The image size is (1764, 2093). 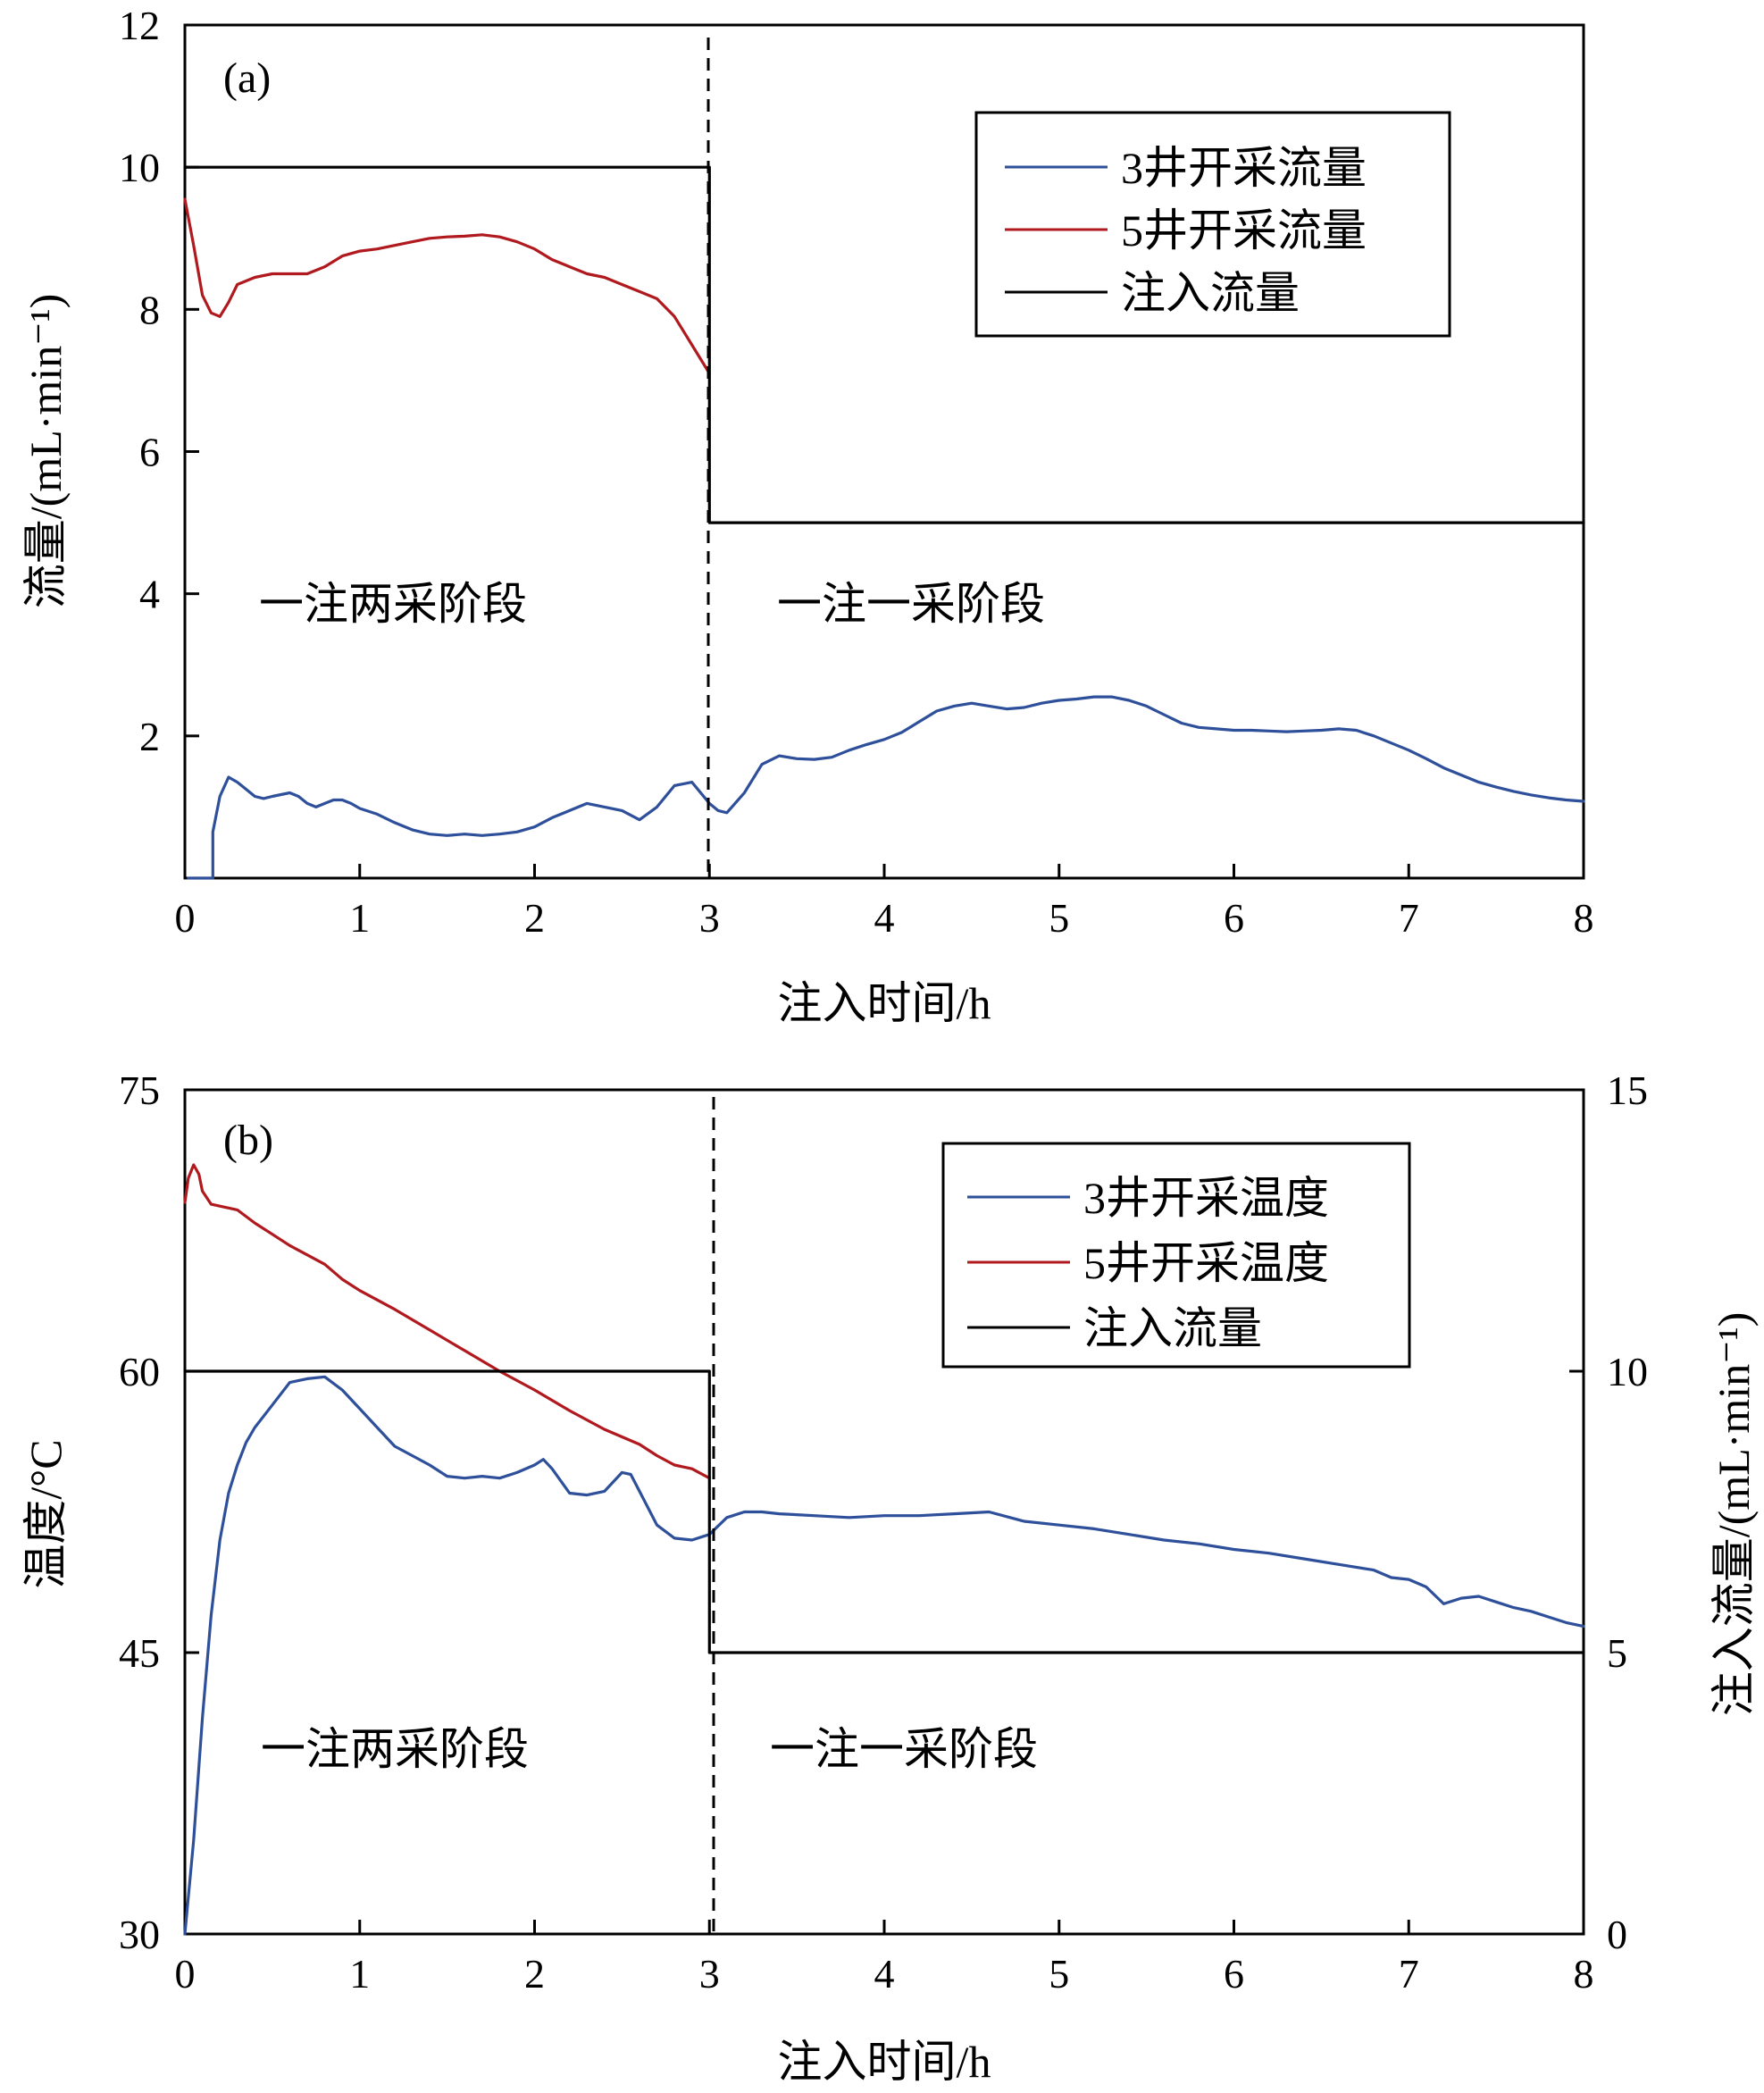 What do you see at coordinates (1172, 1328) in the screenshot?
I see `legend-label-b-2: 注入流量` at bounding box center [1172, 1328].